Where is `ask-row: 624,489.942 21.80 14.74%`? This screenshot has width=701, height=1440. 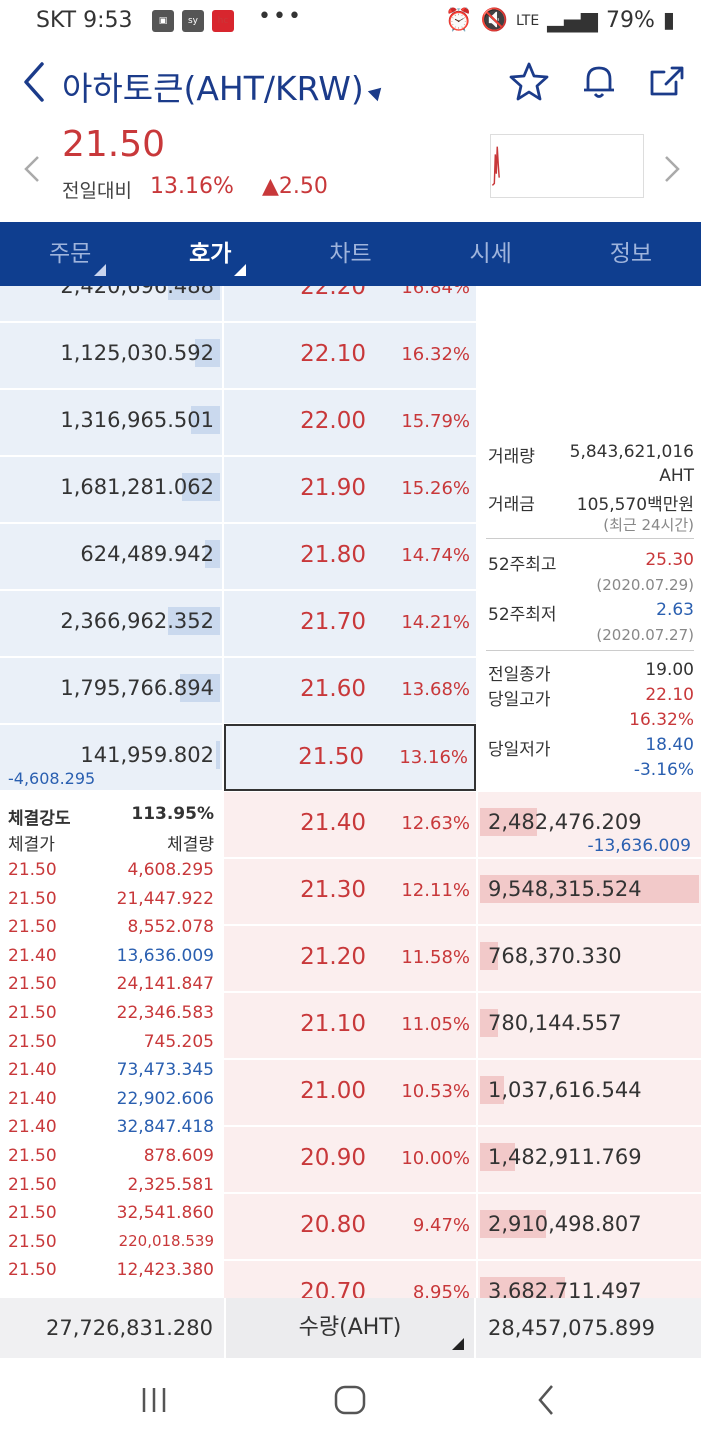 ask-row: 624,489.942 21.80 14.74% is located at coordinates (350, 557).